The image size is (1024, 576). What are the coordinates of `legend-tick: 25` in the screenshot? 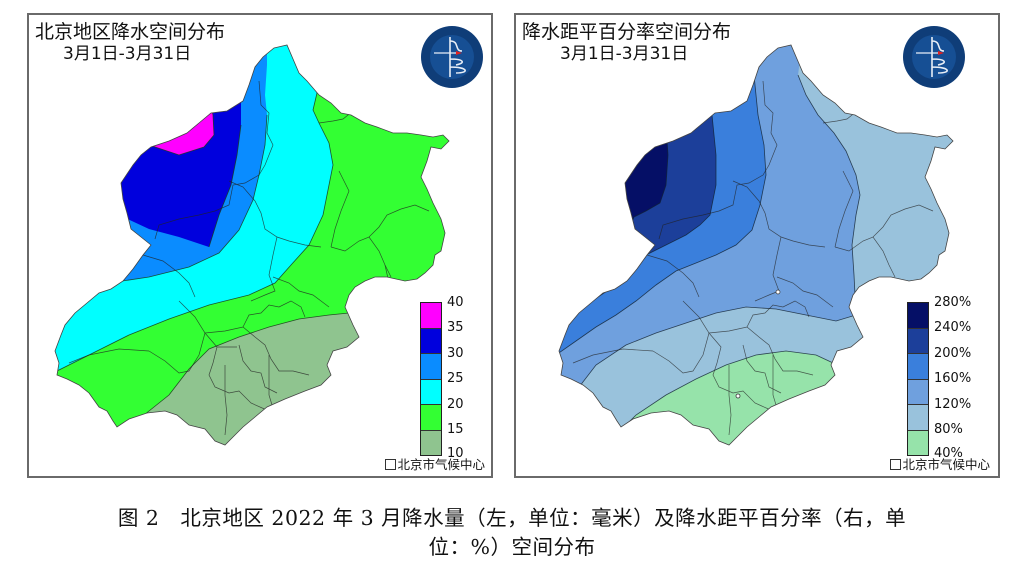 It's located at (455, 378).